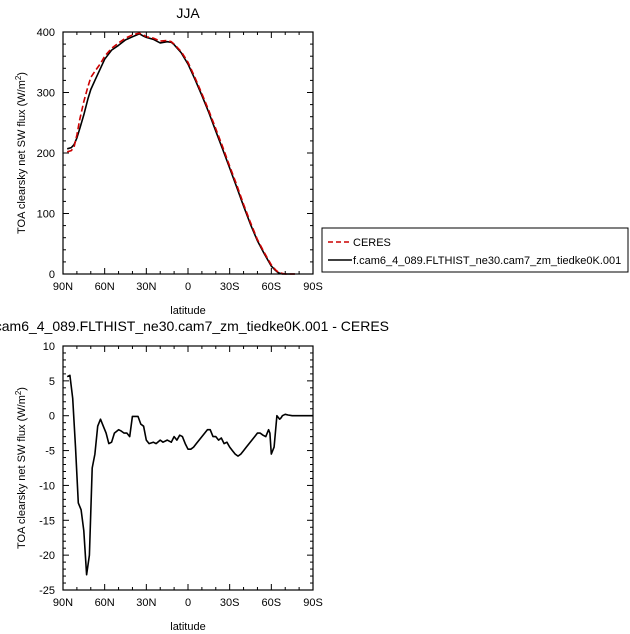 The height and width of the screenshot is (634, 630). What do you see at coordinates (52, 275) in the screenshot?
I see `top-y-tick-label: 0` at bounding box center [52, 275].